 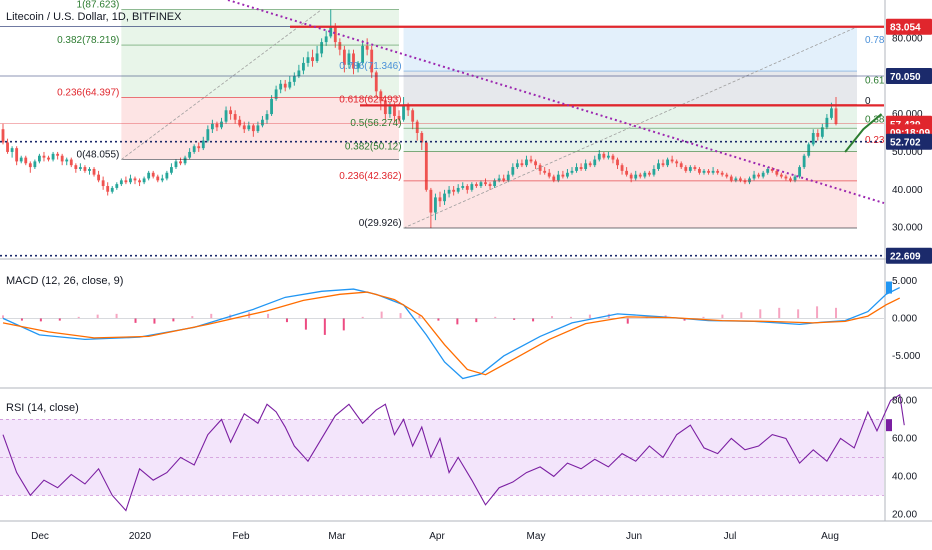 I want to click on time-axis-tick: Feb, so click(x=241, y=536).